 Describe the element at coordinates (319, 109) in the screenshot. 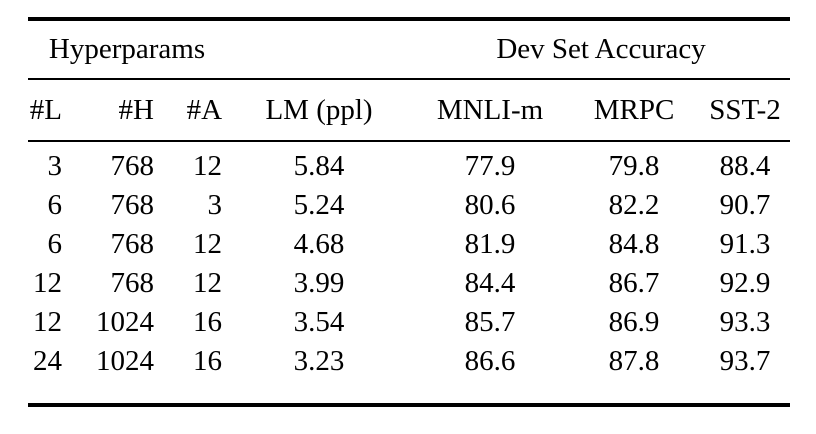

I see `column-header-lm-ppl: LM (ppl)` at that location.